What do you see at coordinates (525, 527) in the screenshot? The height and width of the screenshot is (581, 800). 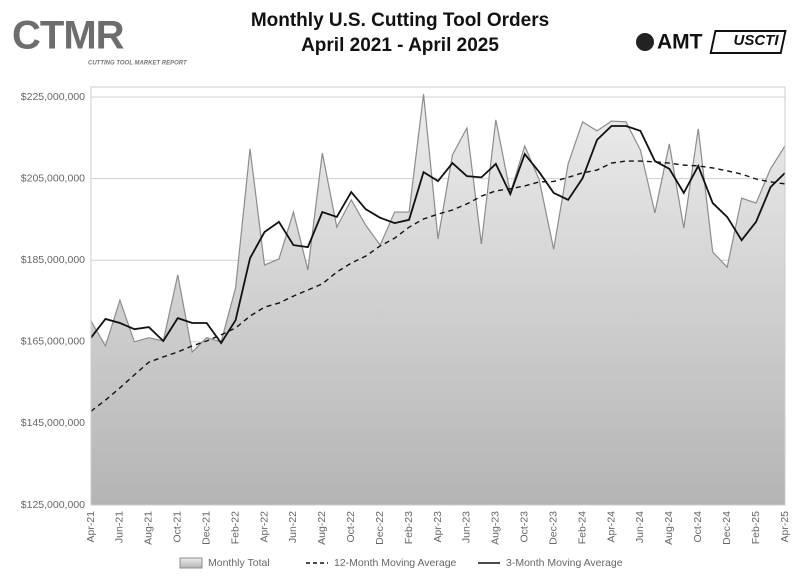 I see `x-tick-label: Oct-23` at bounding box center [525, 527].